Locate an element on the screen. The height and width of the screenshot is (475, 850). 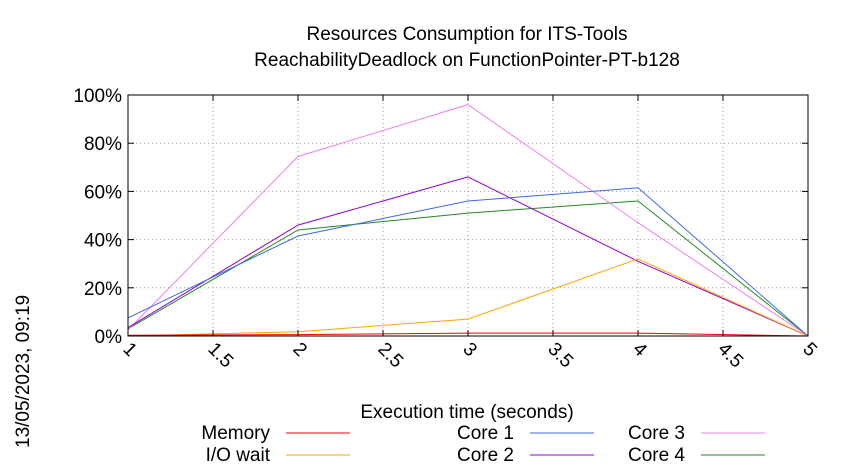
legend-label-core-1: Core 1 is located at coordinates (485, 433).